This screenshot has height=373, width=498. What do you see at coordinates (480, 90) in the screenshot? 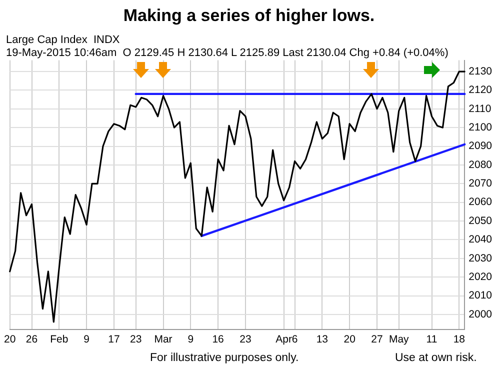
I see `y-tick-label: 2120` at bounding box center [480, 90].